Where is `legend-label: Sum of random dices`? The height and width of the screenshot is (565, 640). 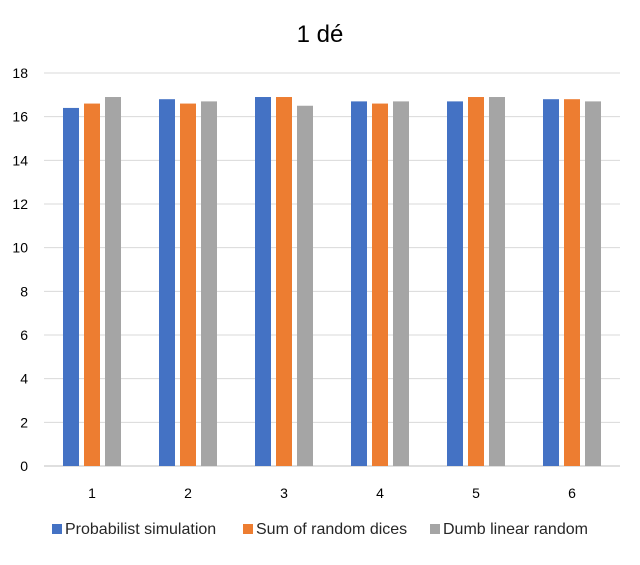 legend-label: Sum of random dices is located at coordinates (331, 529).